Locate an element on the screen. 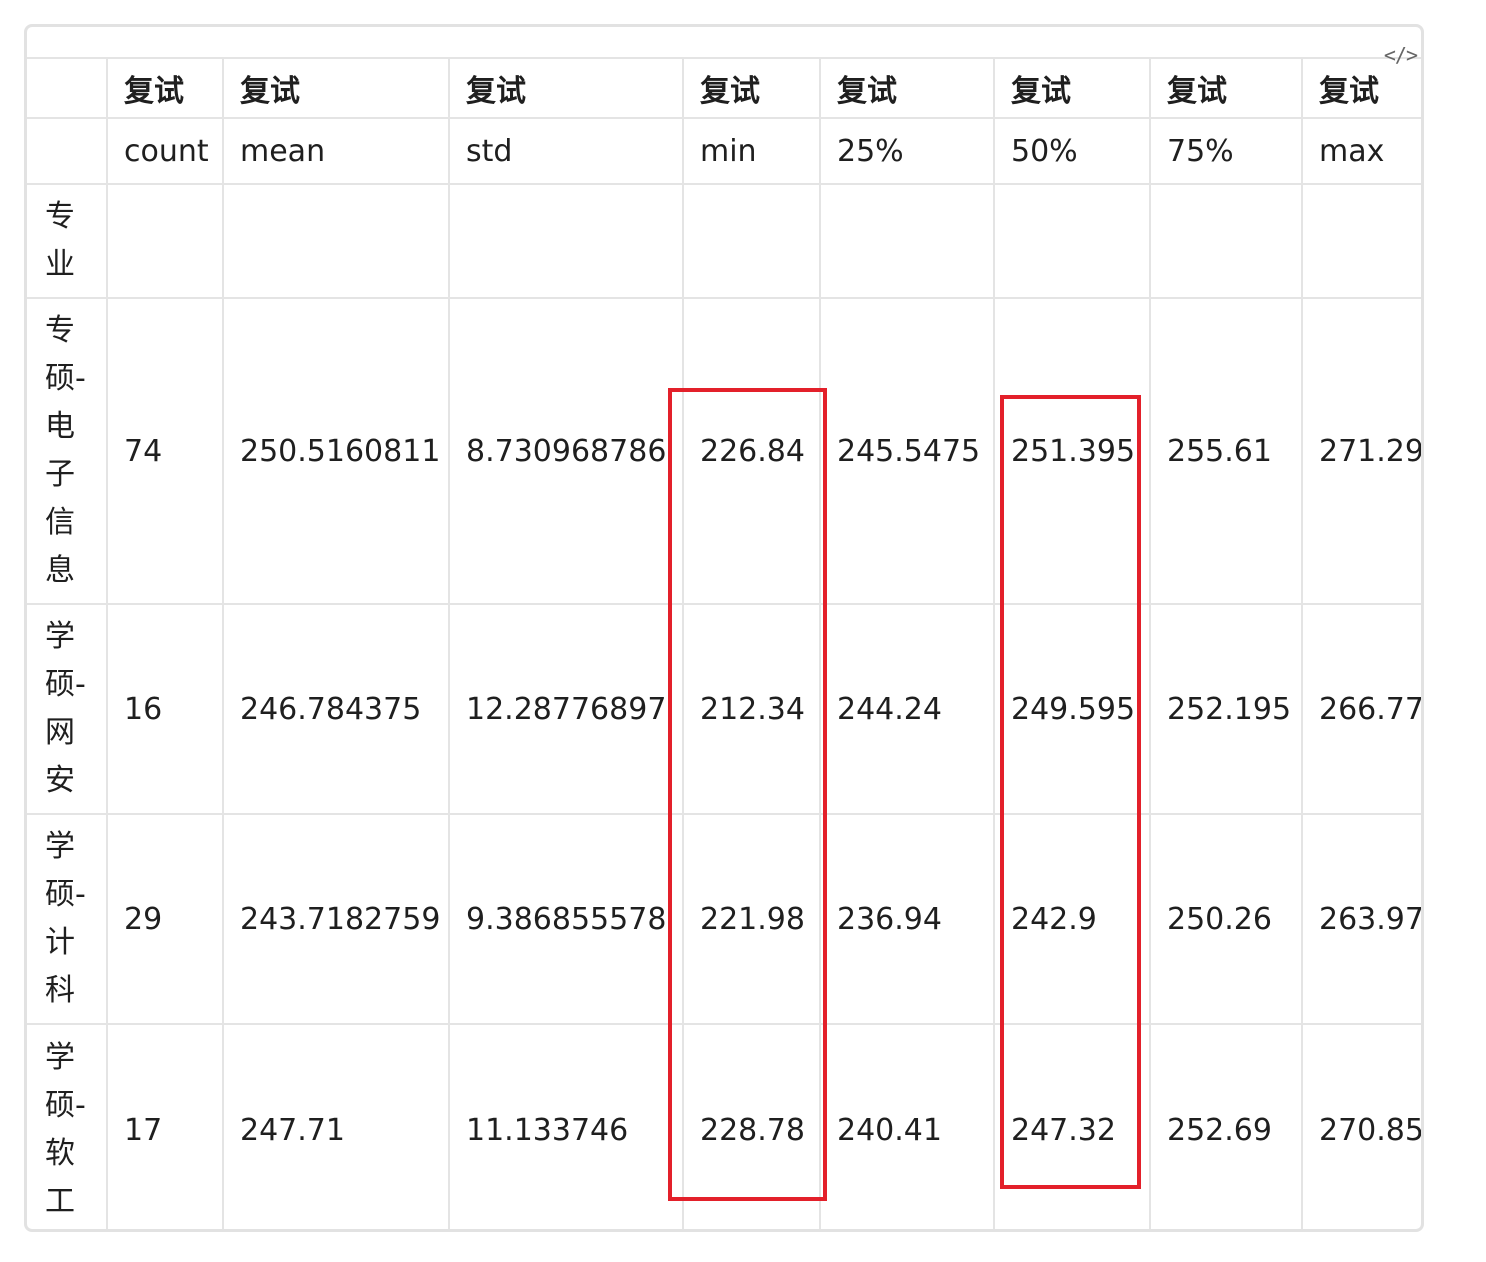 This screenshot has height=1262, width=1486. row-label: 学硕-软工 is located at coordinates (65, 1129).